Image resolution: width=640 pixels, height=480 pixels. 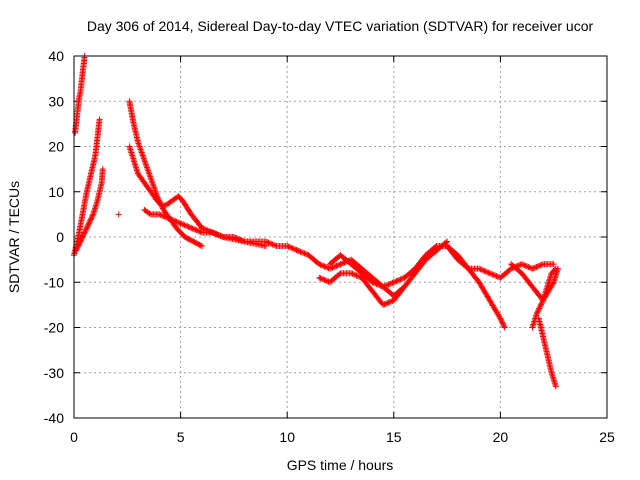 What do you see at coordinates (56, 101) in the screenshot?
I see `y-tick-label: 30` at bounding box center [56, 101].